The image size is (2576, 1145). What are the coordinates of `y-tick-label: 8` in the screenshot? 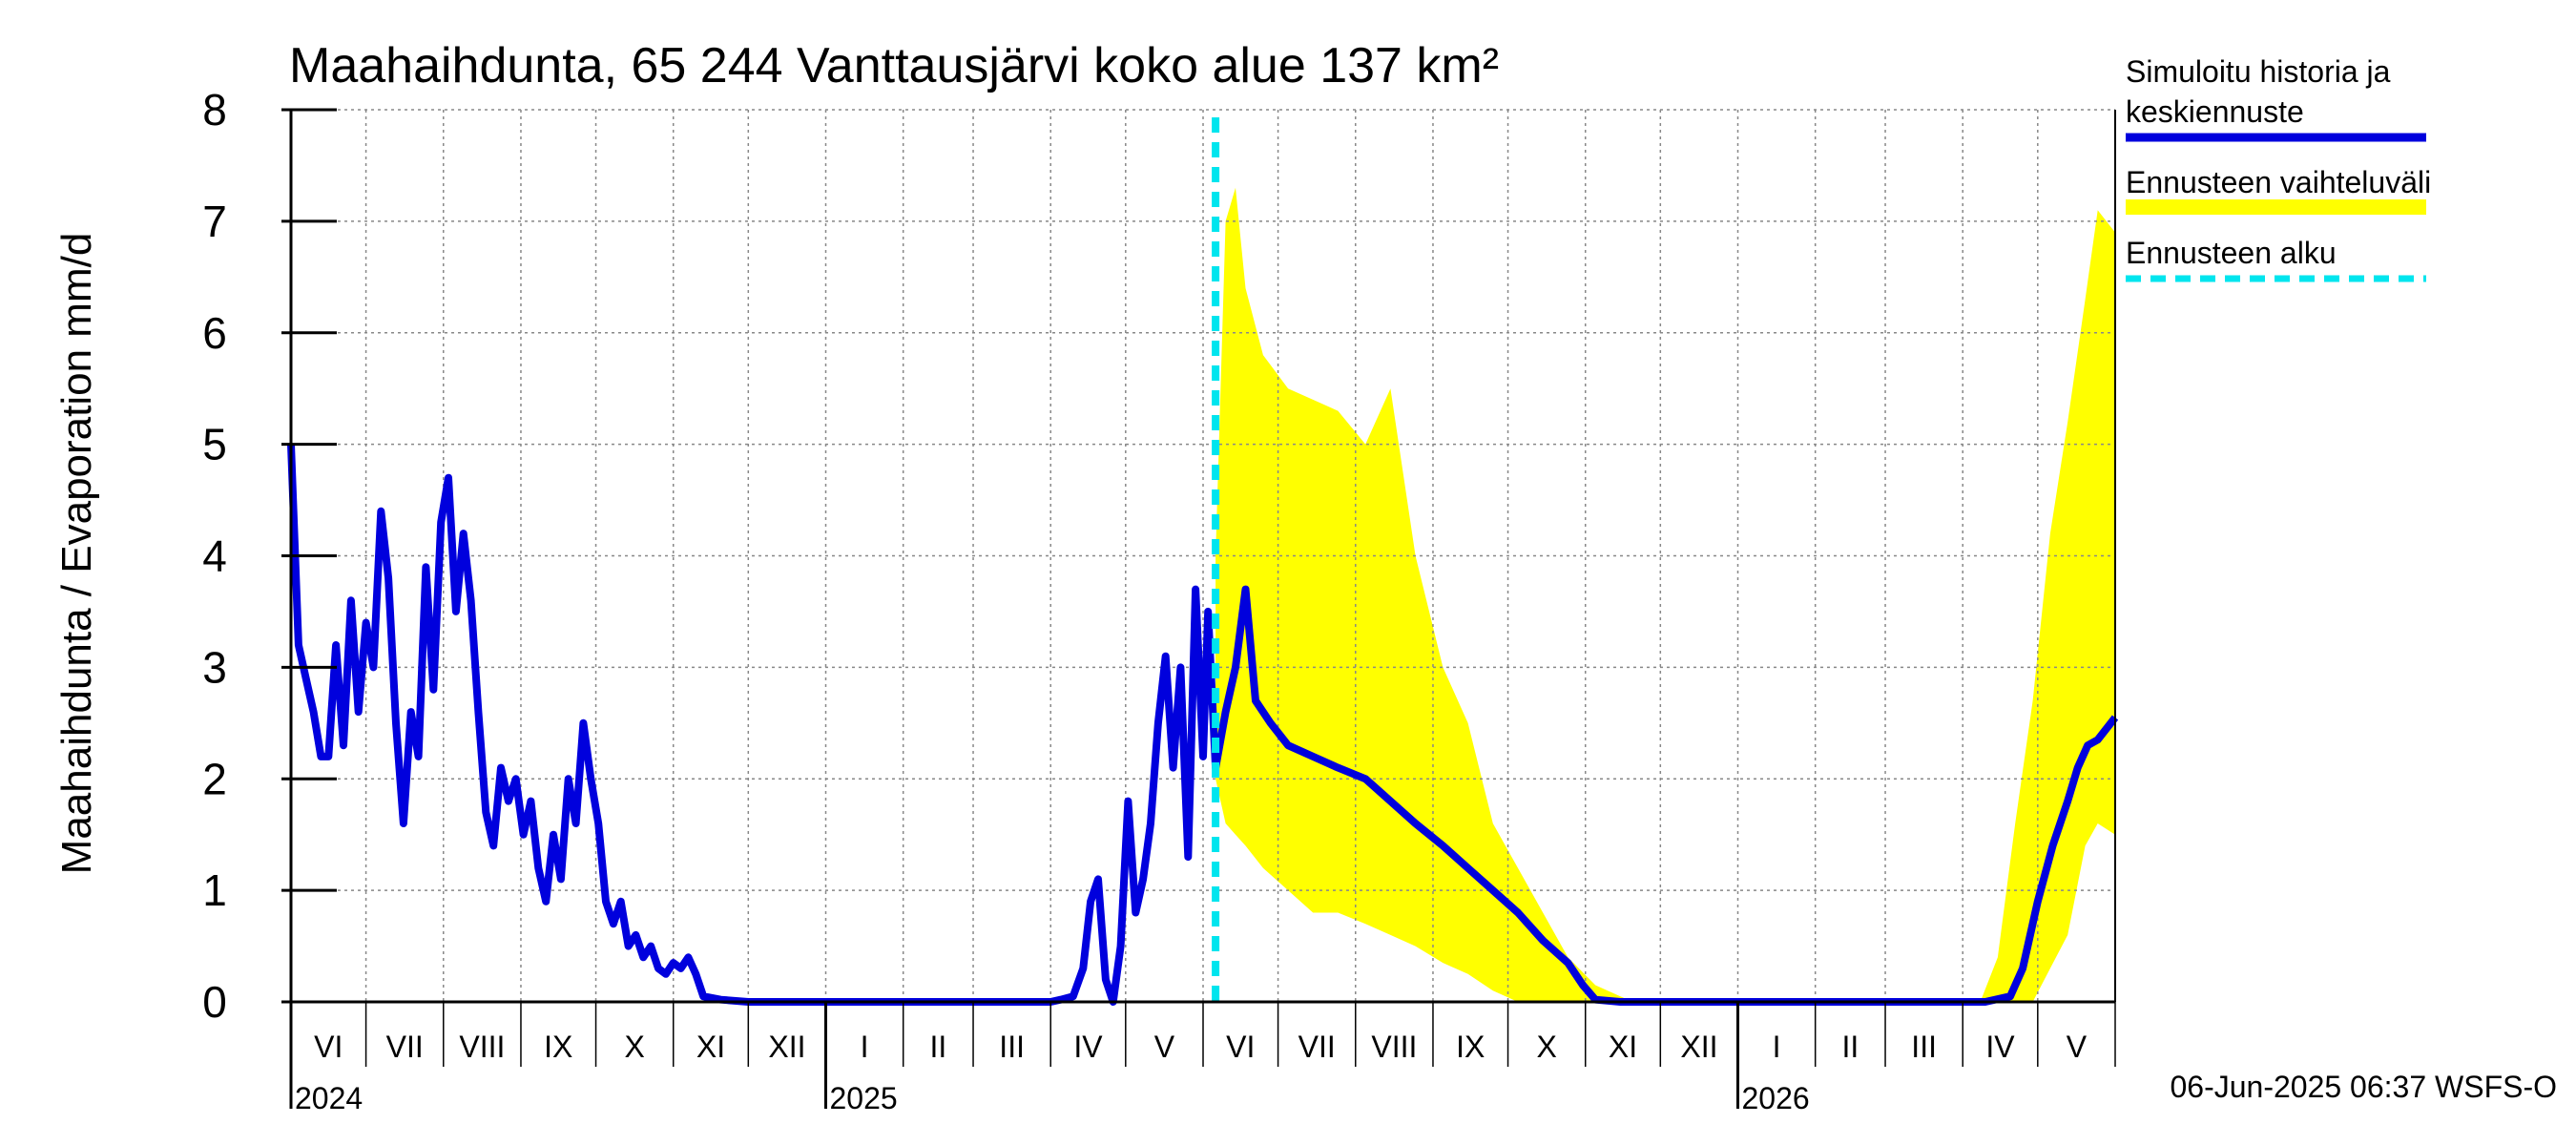 It's located at (214, 110).